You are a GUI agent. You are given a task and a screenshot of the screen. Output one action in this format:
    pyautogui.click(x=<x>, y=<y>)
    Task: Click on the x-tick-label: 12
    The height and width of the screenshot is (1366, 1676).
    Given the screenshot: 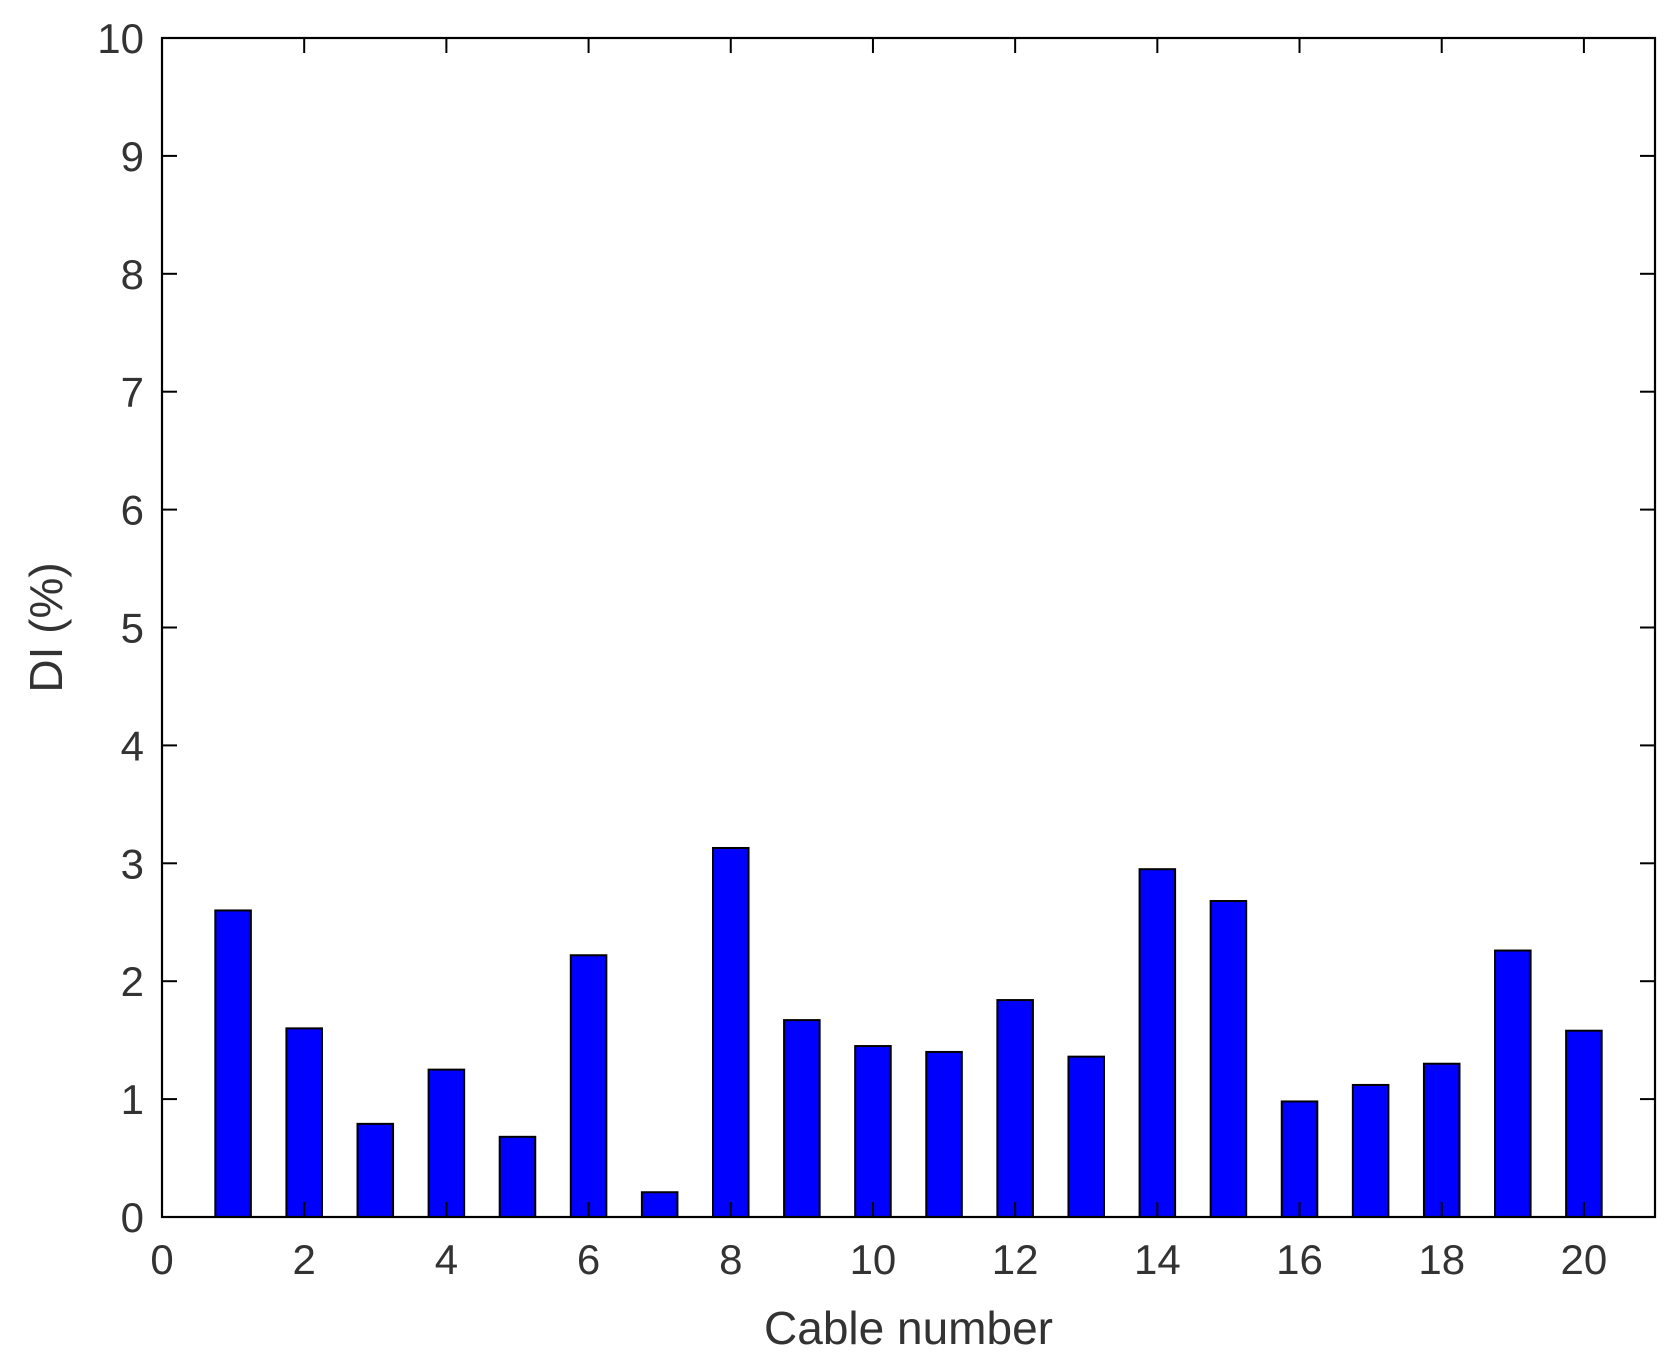 What is the action you would take?
    pyautogui.click(x=1015, y=1259)
    